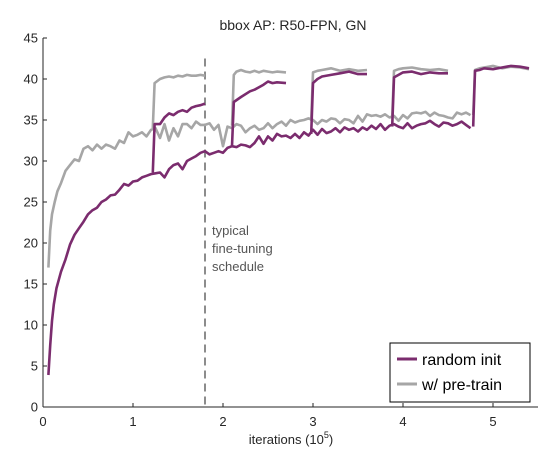 This screenshot has width=558, height=460. Describe the element at coordinates (492, 421) in the screenshot. I see `x-tick-label: 5` at that location.